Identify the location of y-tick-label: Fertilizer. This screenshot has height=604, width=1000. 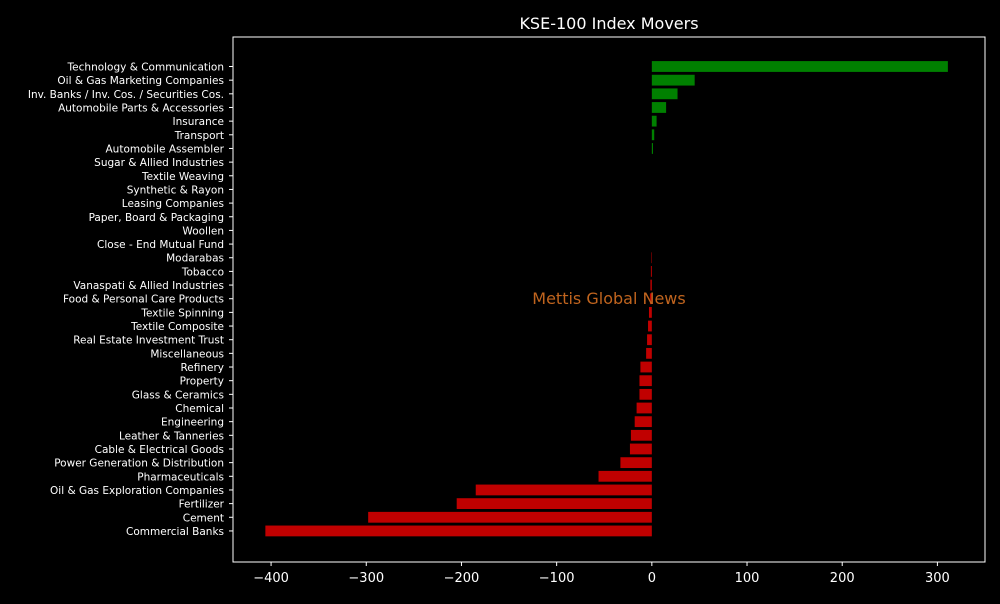
(202, 505).